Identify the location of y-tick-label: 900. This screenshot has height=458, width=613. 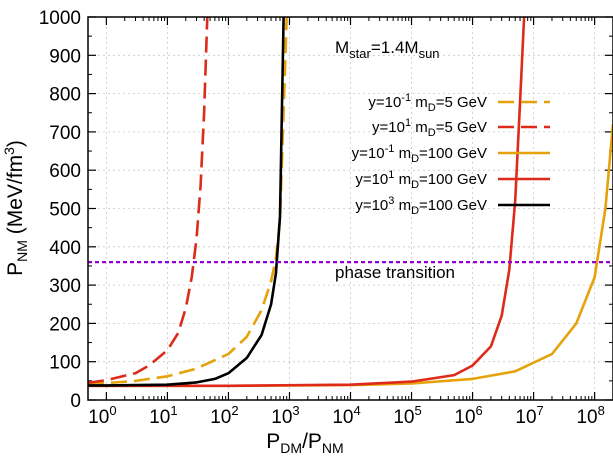
(65, 56).